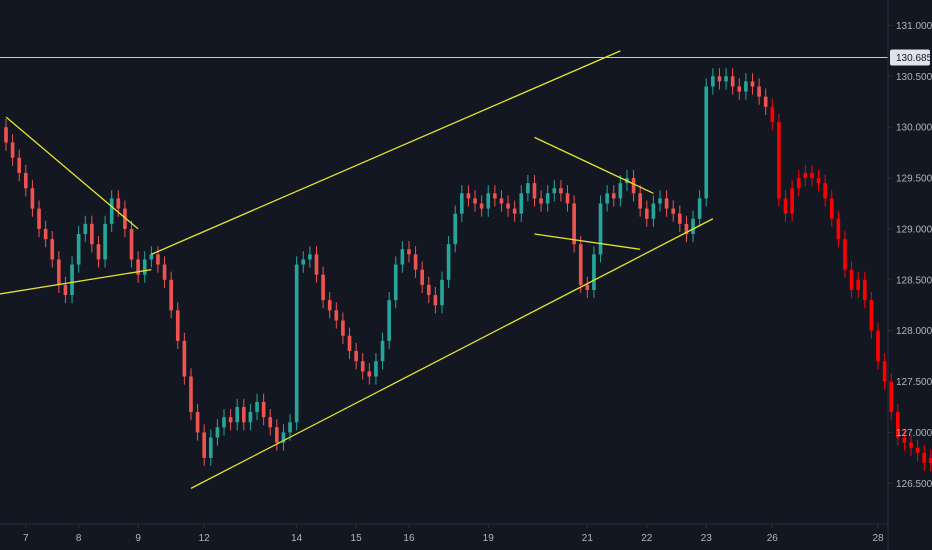 The height and width of the screenshot is (550, 932). What do you see at coordinates (914, 433) in the screenshot?
I see `y-tick-label: 127.000` at bounding box center [914, 433].